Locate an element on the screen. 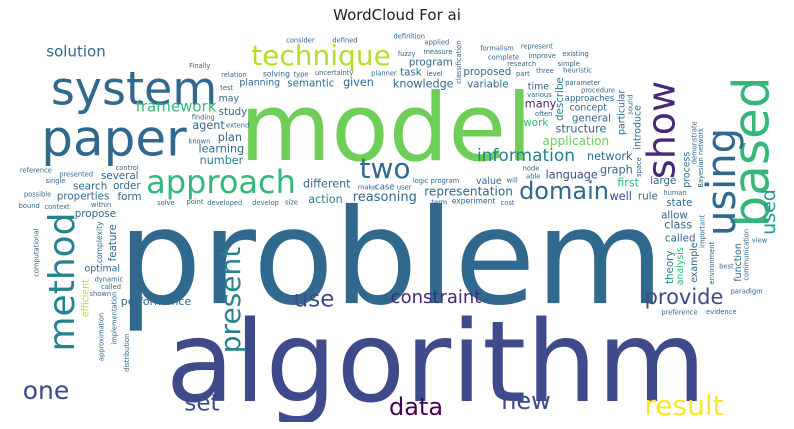 The image size is (794, 429). word-existing: existing is located at coordinates (575, 54).